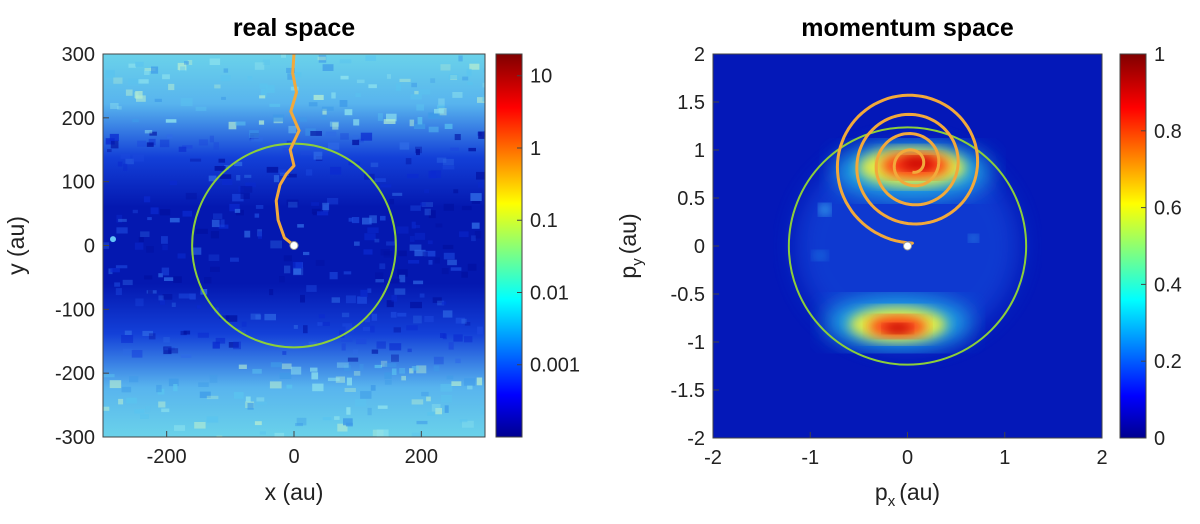 This screenshot has width=1200, height=524. Describe the element at coordinates (89, 247) in the screenshot. I see `real-space-y-tick-label: 0` at that location.